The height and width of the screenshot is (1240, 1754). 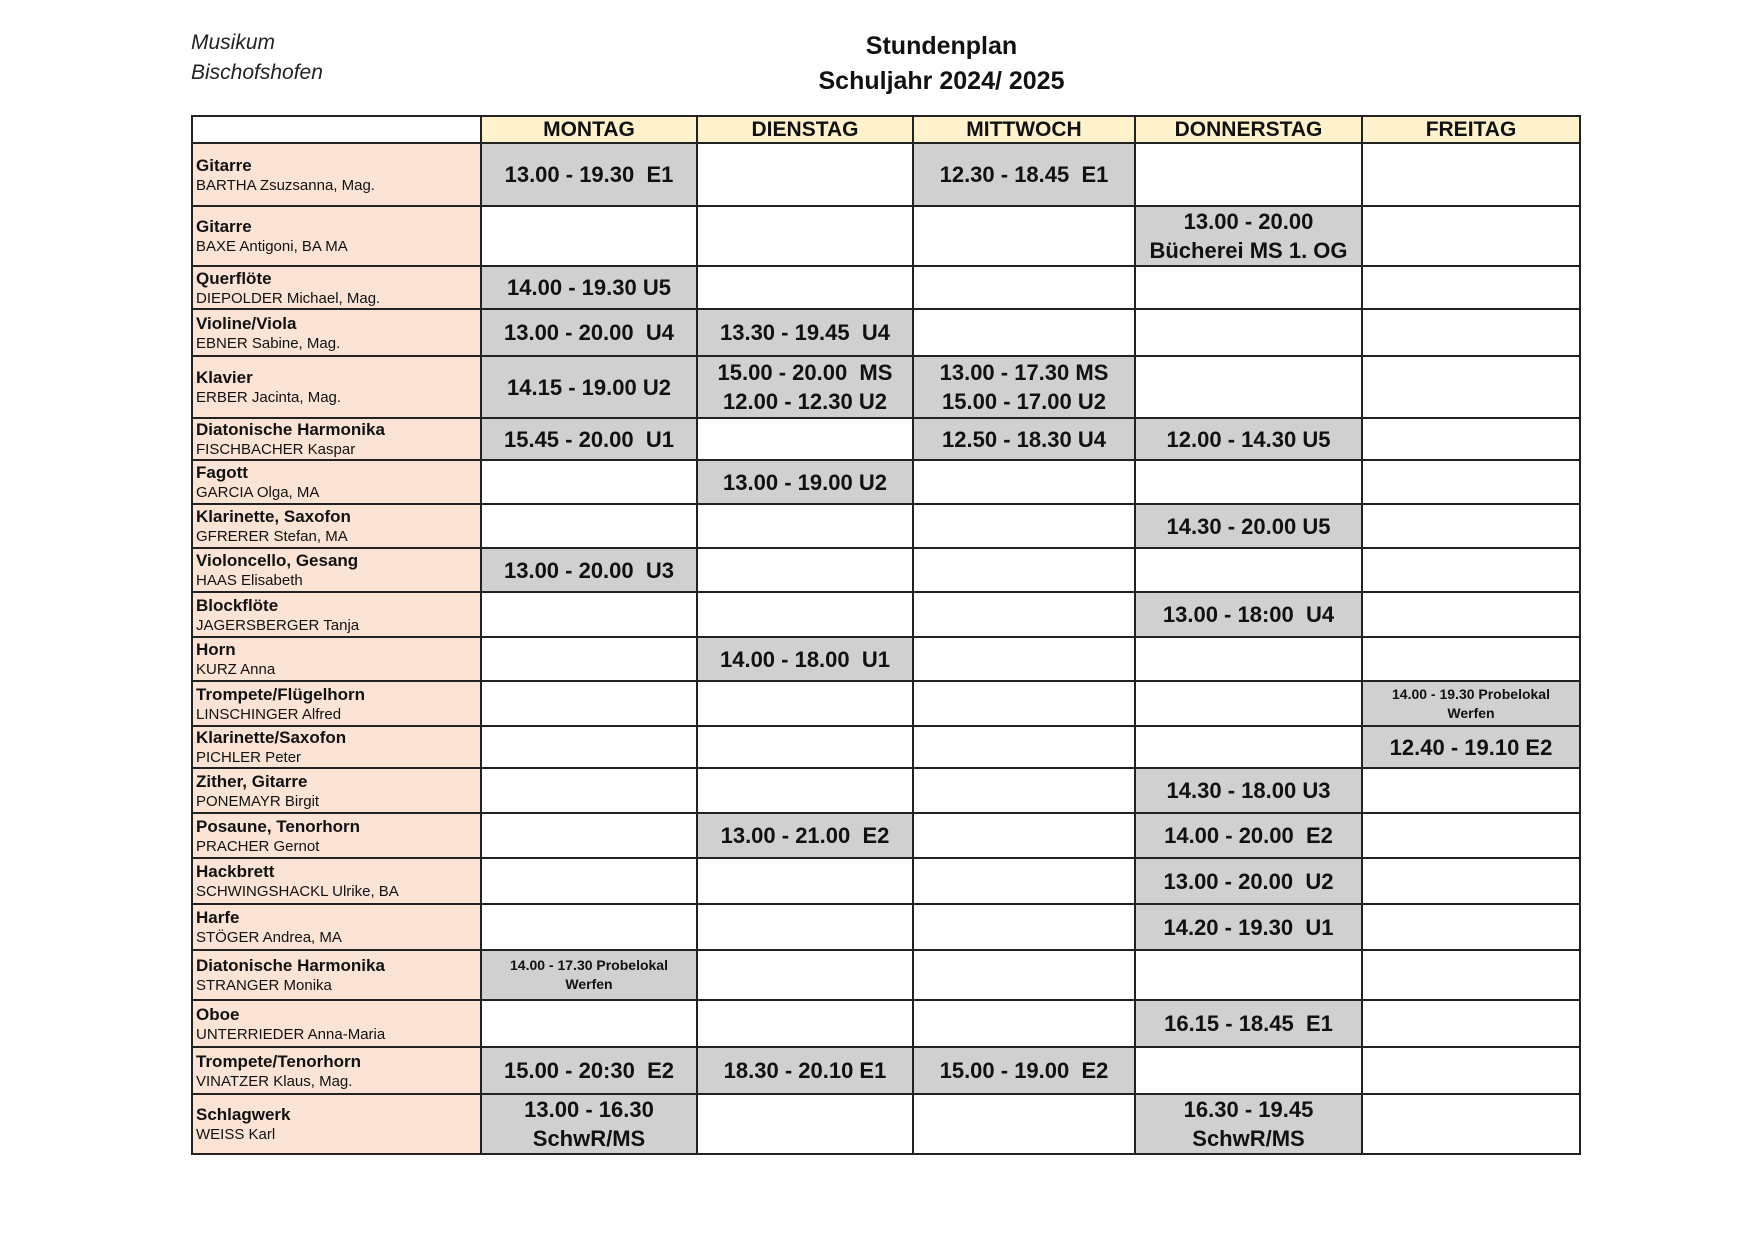 What do you see at coordinates (1471, 129) in the screenshot?
I see `day-header-freitag: FREITAG` at bounding box center [1471, 129].